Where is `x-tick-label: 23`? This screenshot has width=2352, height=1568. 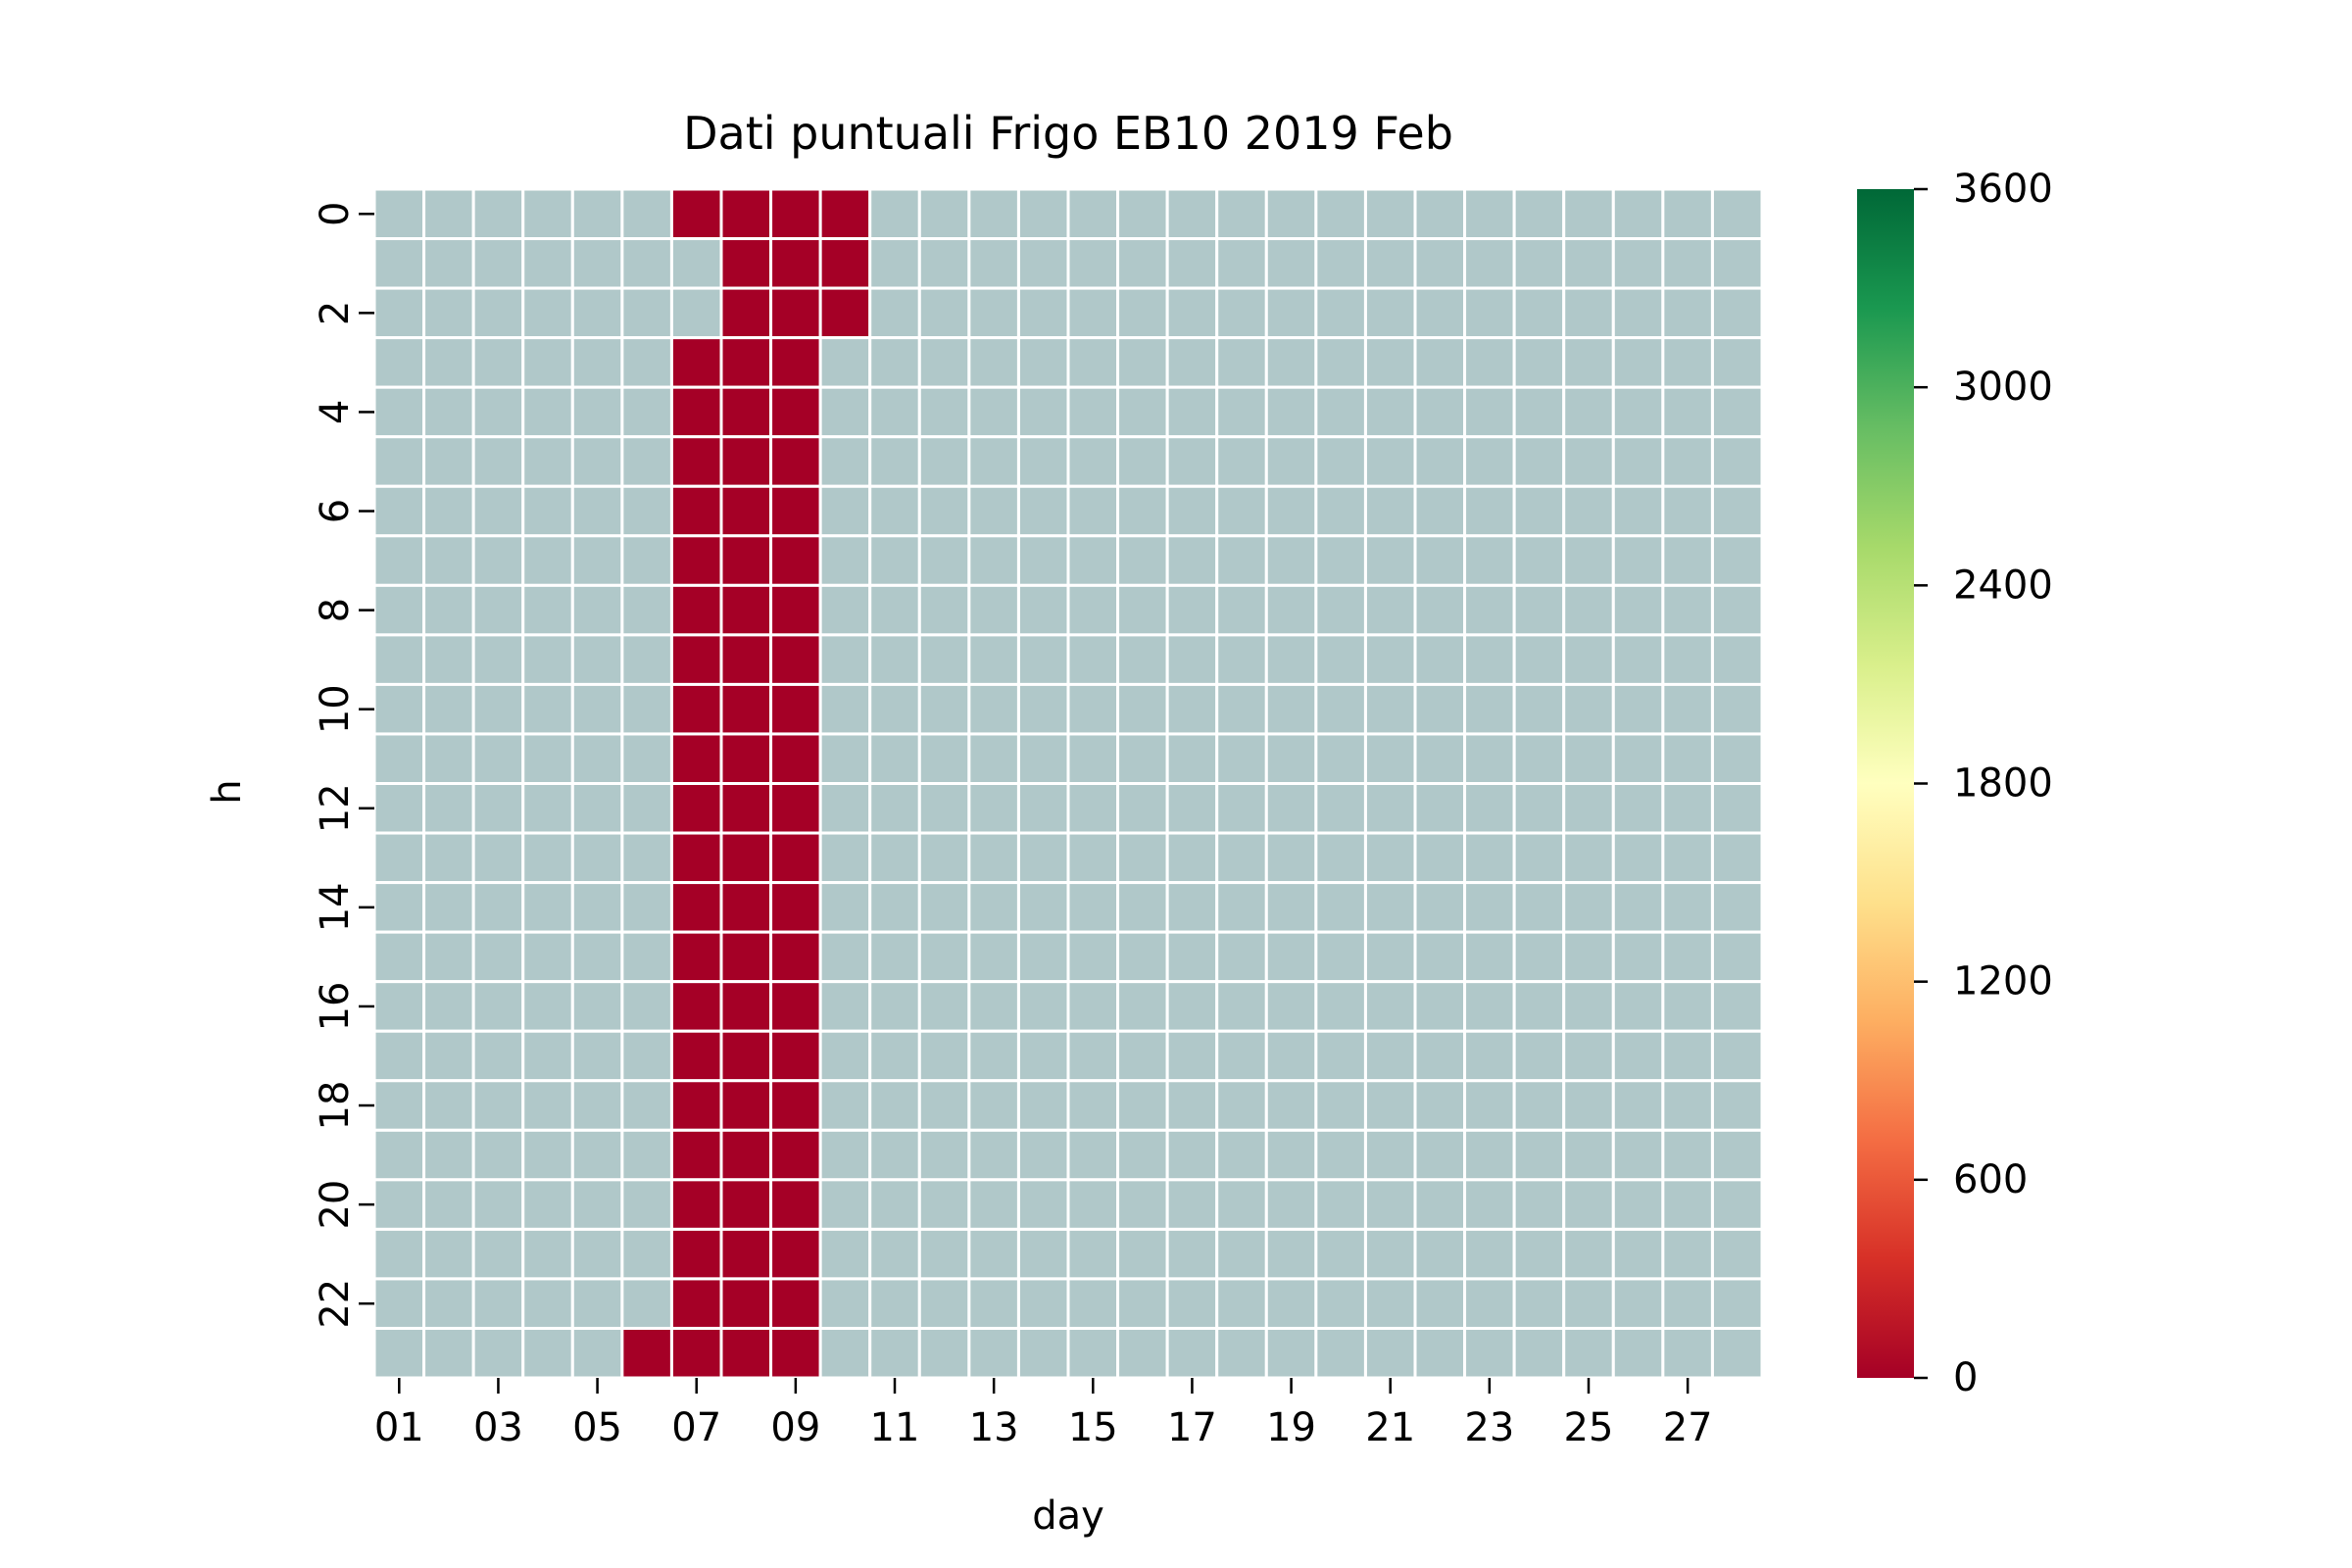
x-tick-label: 23 is located at coordinates (1489, 1427).